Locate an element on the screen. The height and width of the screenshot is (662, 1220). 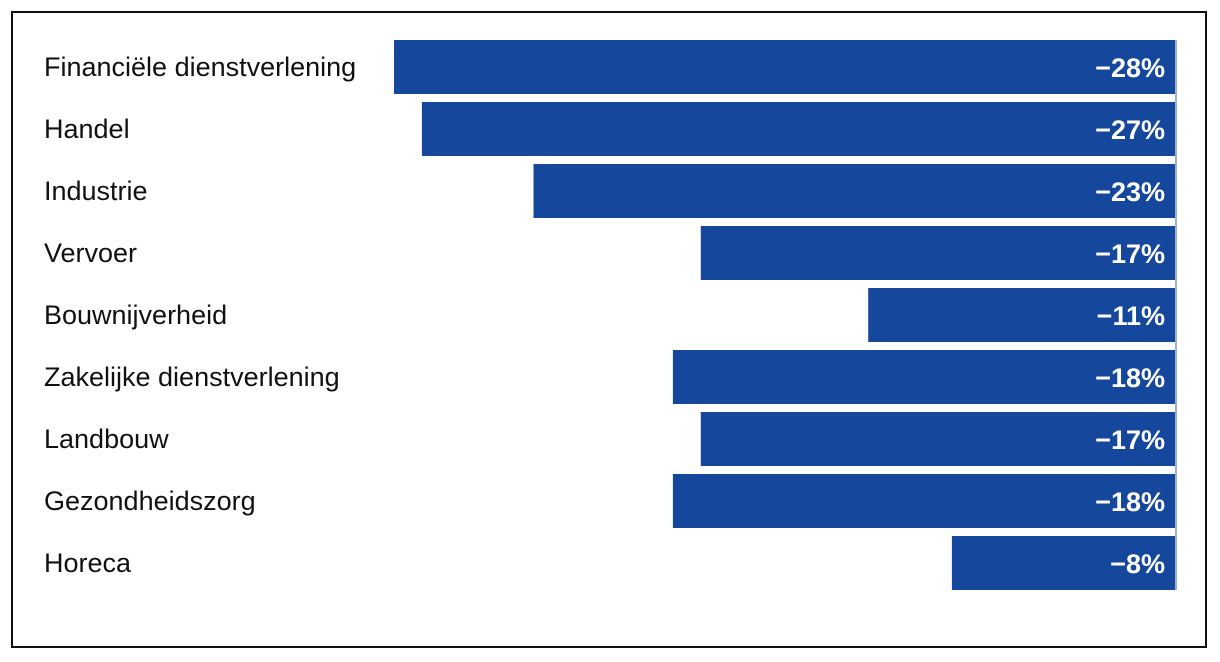
category-label: Horeca is located at coordinates (88, 563).